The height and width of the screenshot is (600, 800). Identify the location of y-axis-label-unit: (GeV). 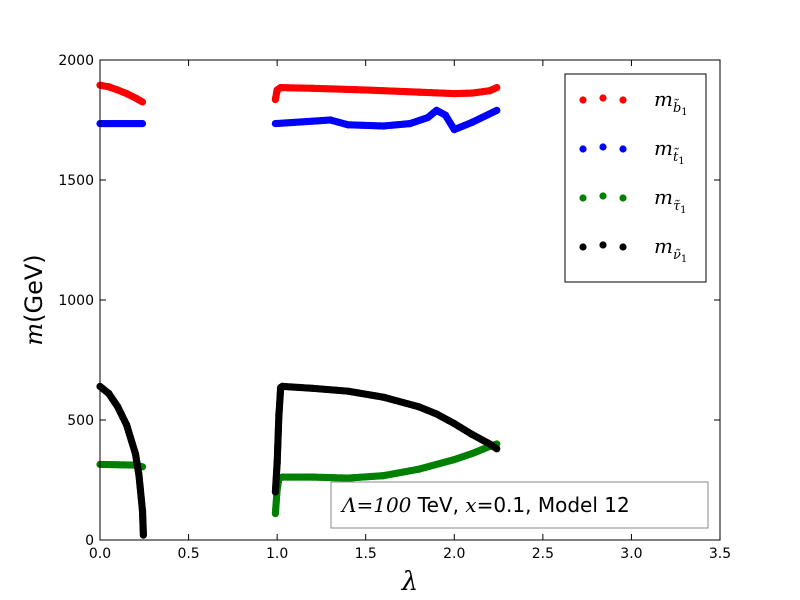
(34, 288).